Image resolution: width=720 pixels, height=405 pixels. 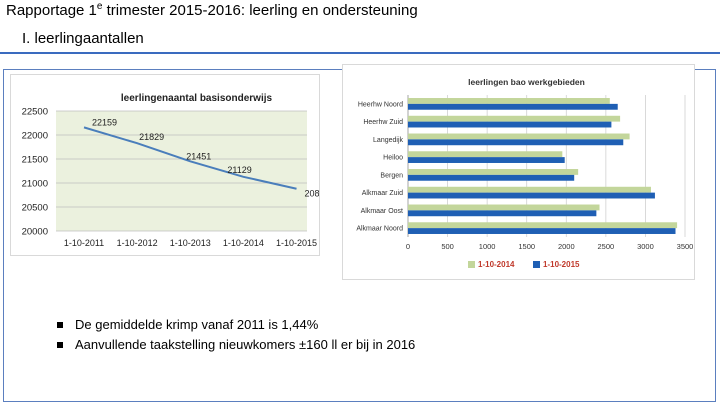 What do you see at coordinates (197, 98) in the screenshot?
I see `chart-title: leerlingenaantal basisonderwijs` at bounding box center [197, 98].